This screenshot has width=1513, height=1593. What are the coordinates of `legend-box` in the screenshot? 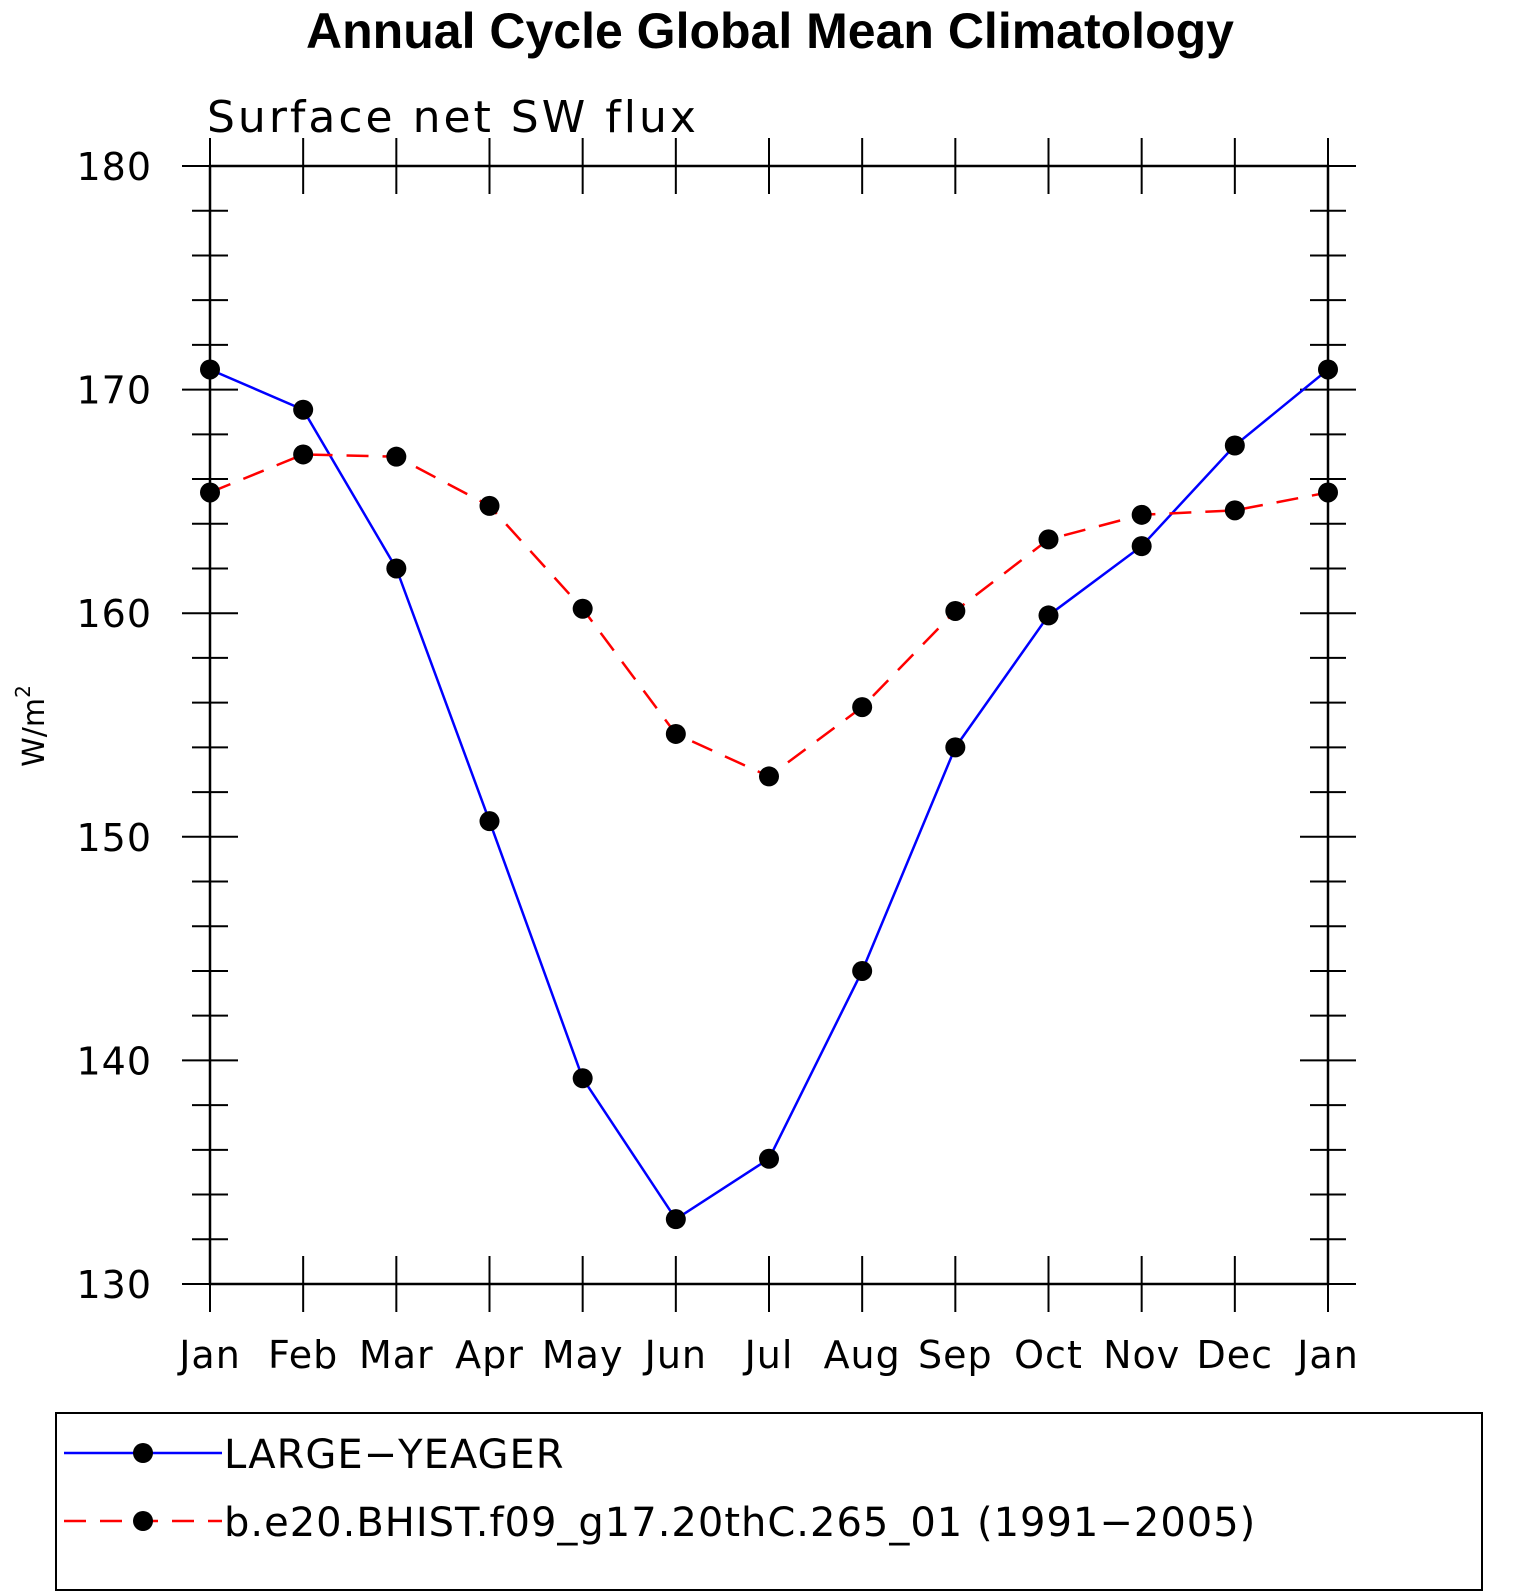 It's located at (769, 1501).